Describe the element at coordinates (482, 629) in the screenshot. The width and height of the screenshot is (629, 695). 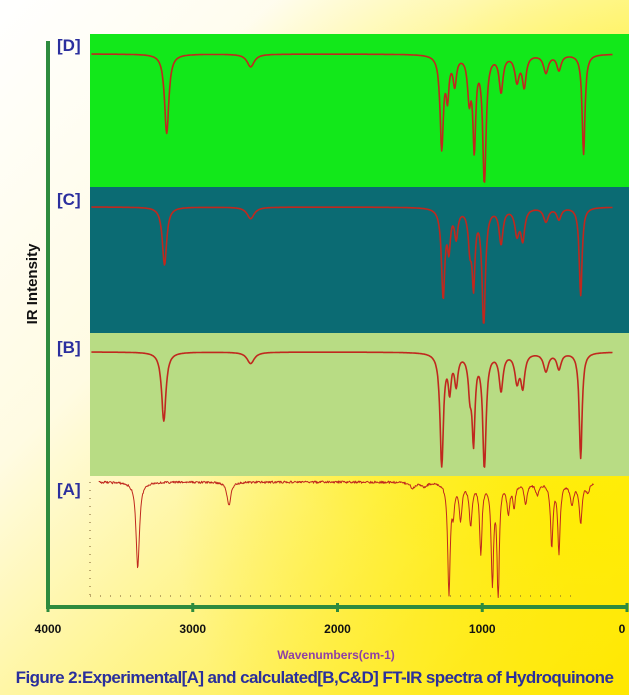
I see `x-tick-label-1000: 1000` at that location.